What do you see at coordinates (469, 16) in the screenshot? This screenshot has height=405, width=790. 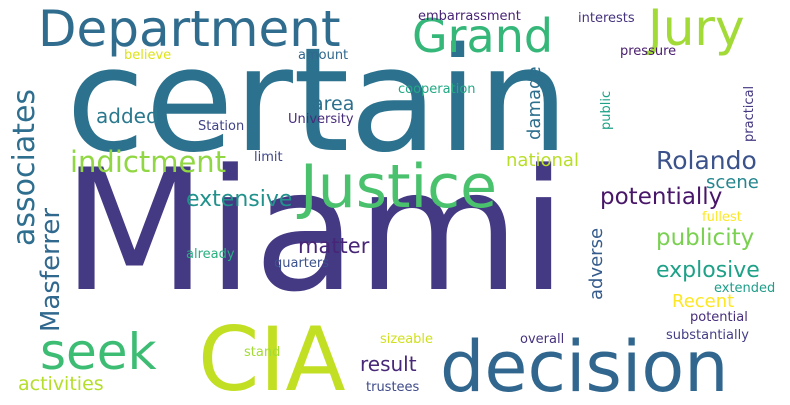 I see `word-embarrassment: embarrassment` at bounding box center [469, 16].